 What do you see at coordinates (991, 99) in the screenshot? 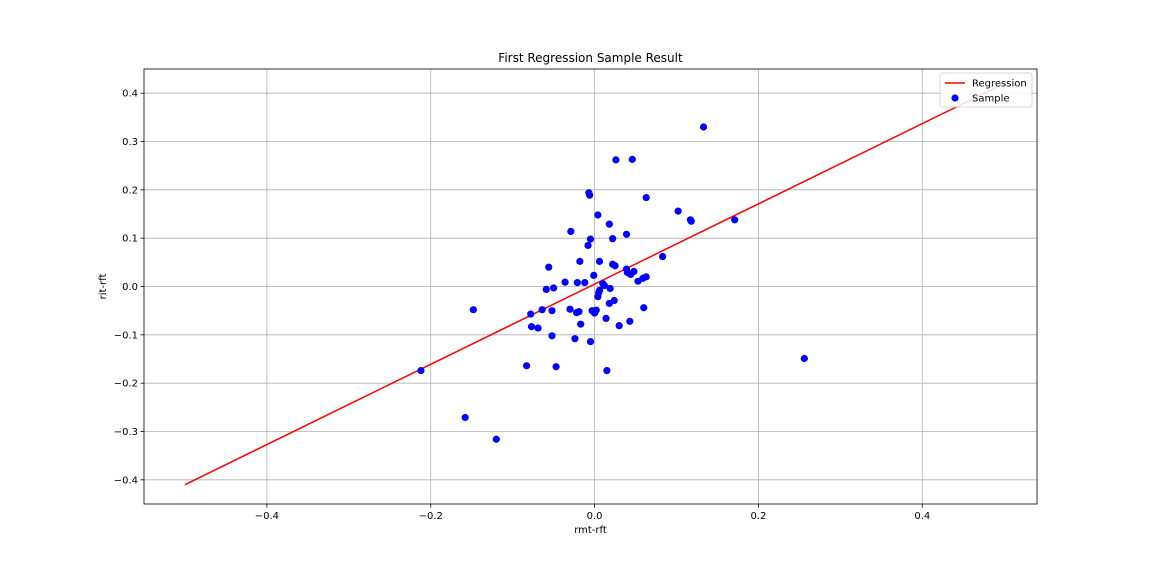
I see `legend-sample-label: Sample` at bounding box center [991, 99].